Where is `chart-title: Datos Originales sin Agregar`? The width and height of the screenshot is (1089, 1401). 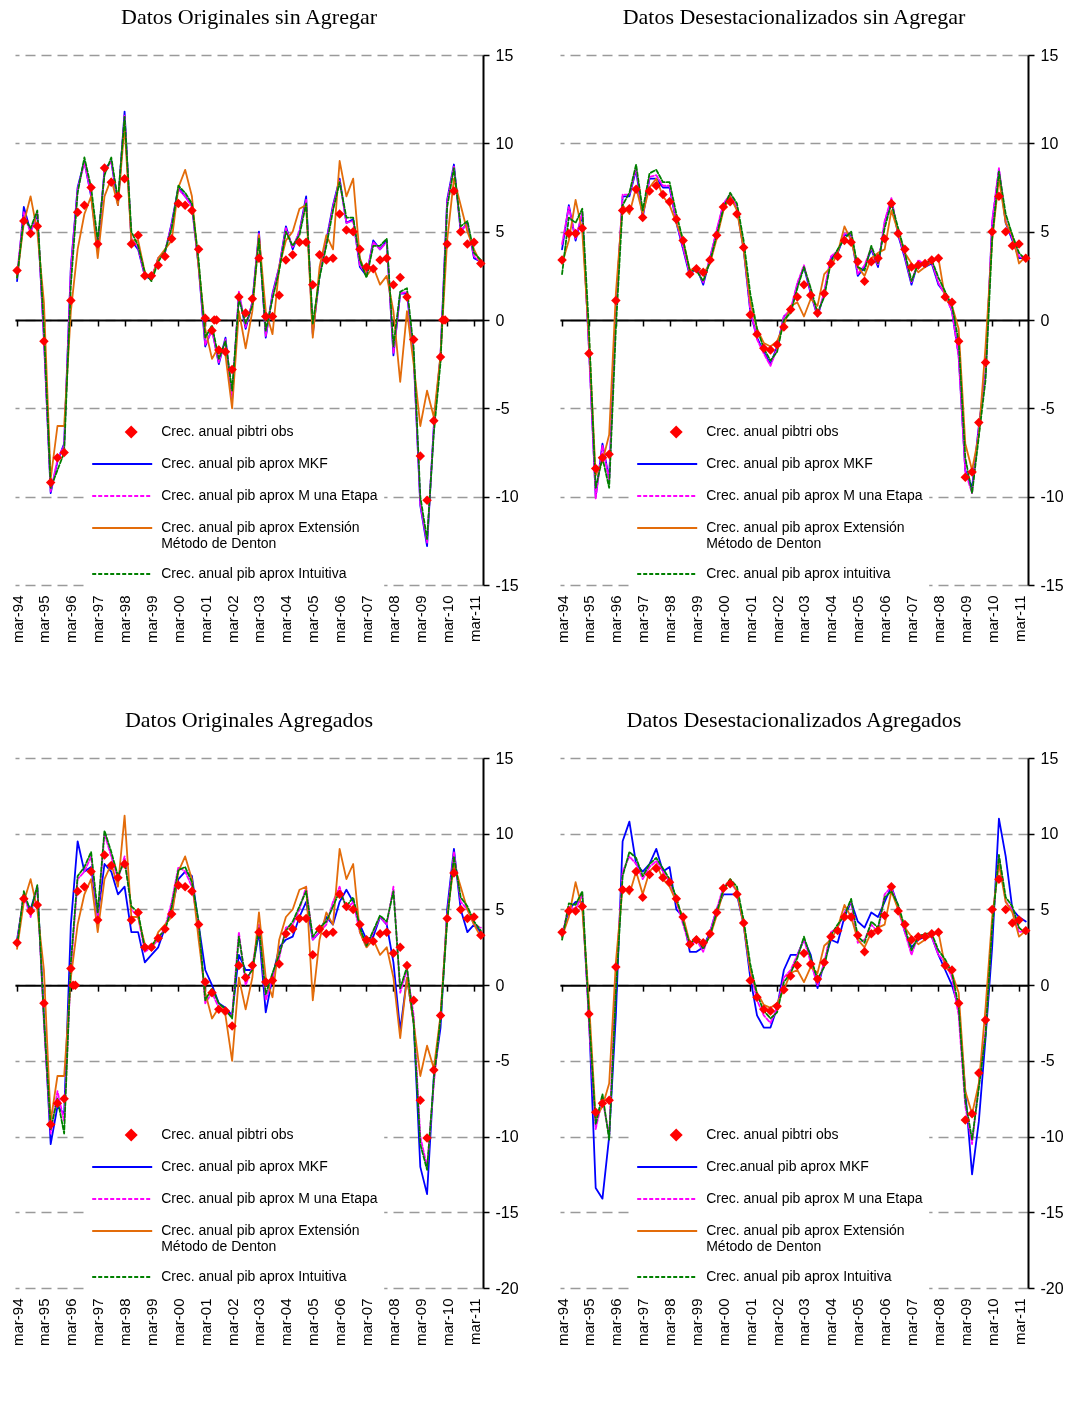 chart-title: Datos Originales sin Agregar is located at coordinates (249, 16).